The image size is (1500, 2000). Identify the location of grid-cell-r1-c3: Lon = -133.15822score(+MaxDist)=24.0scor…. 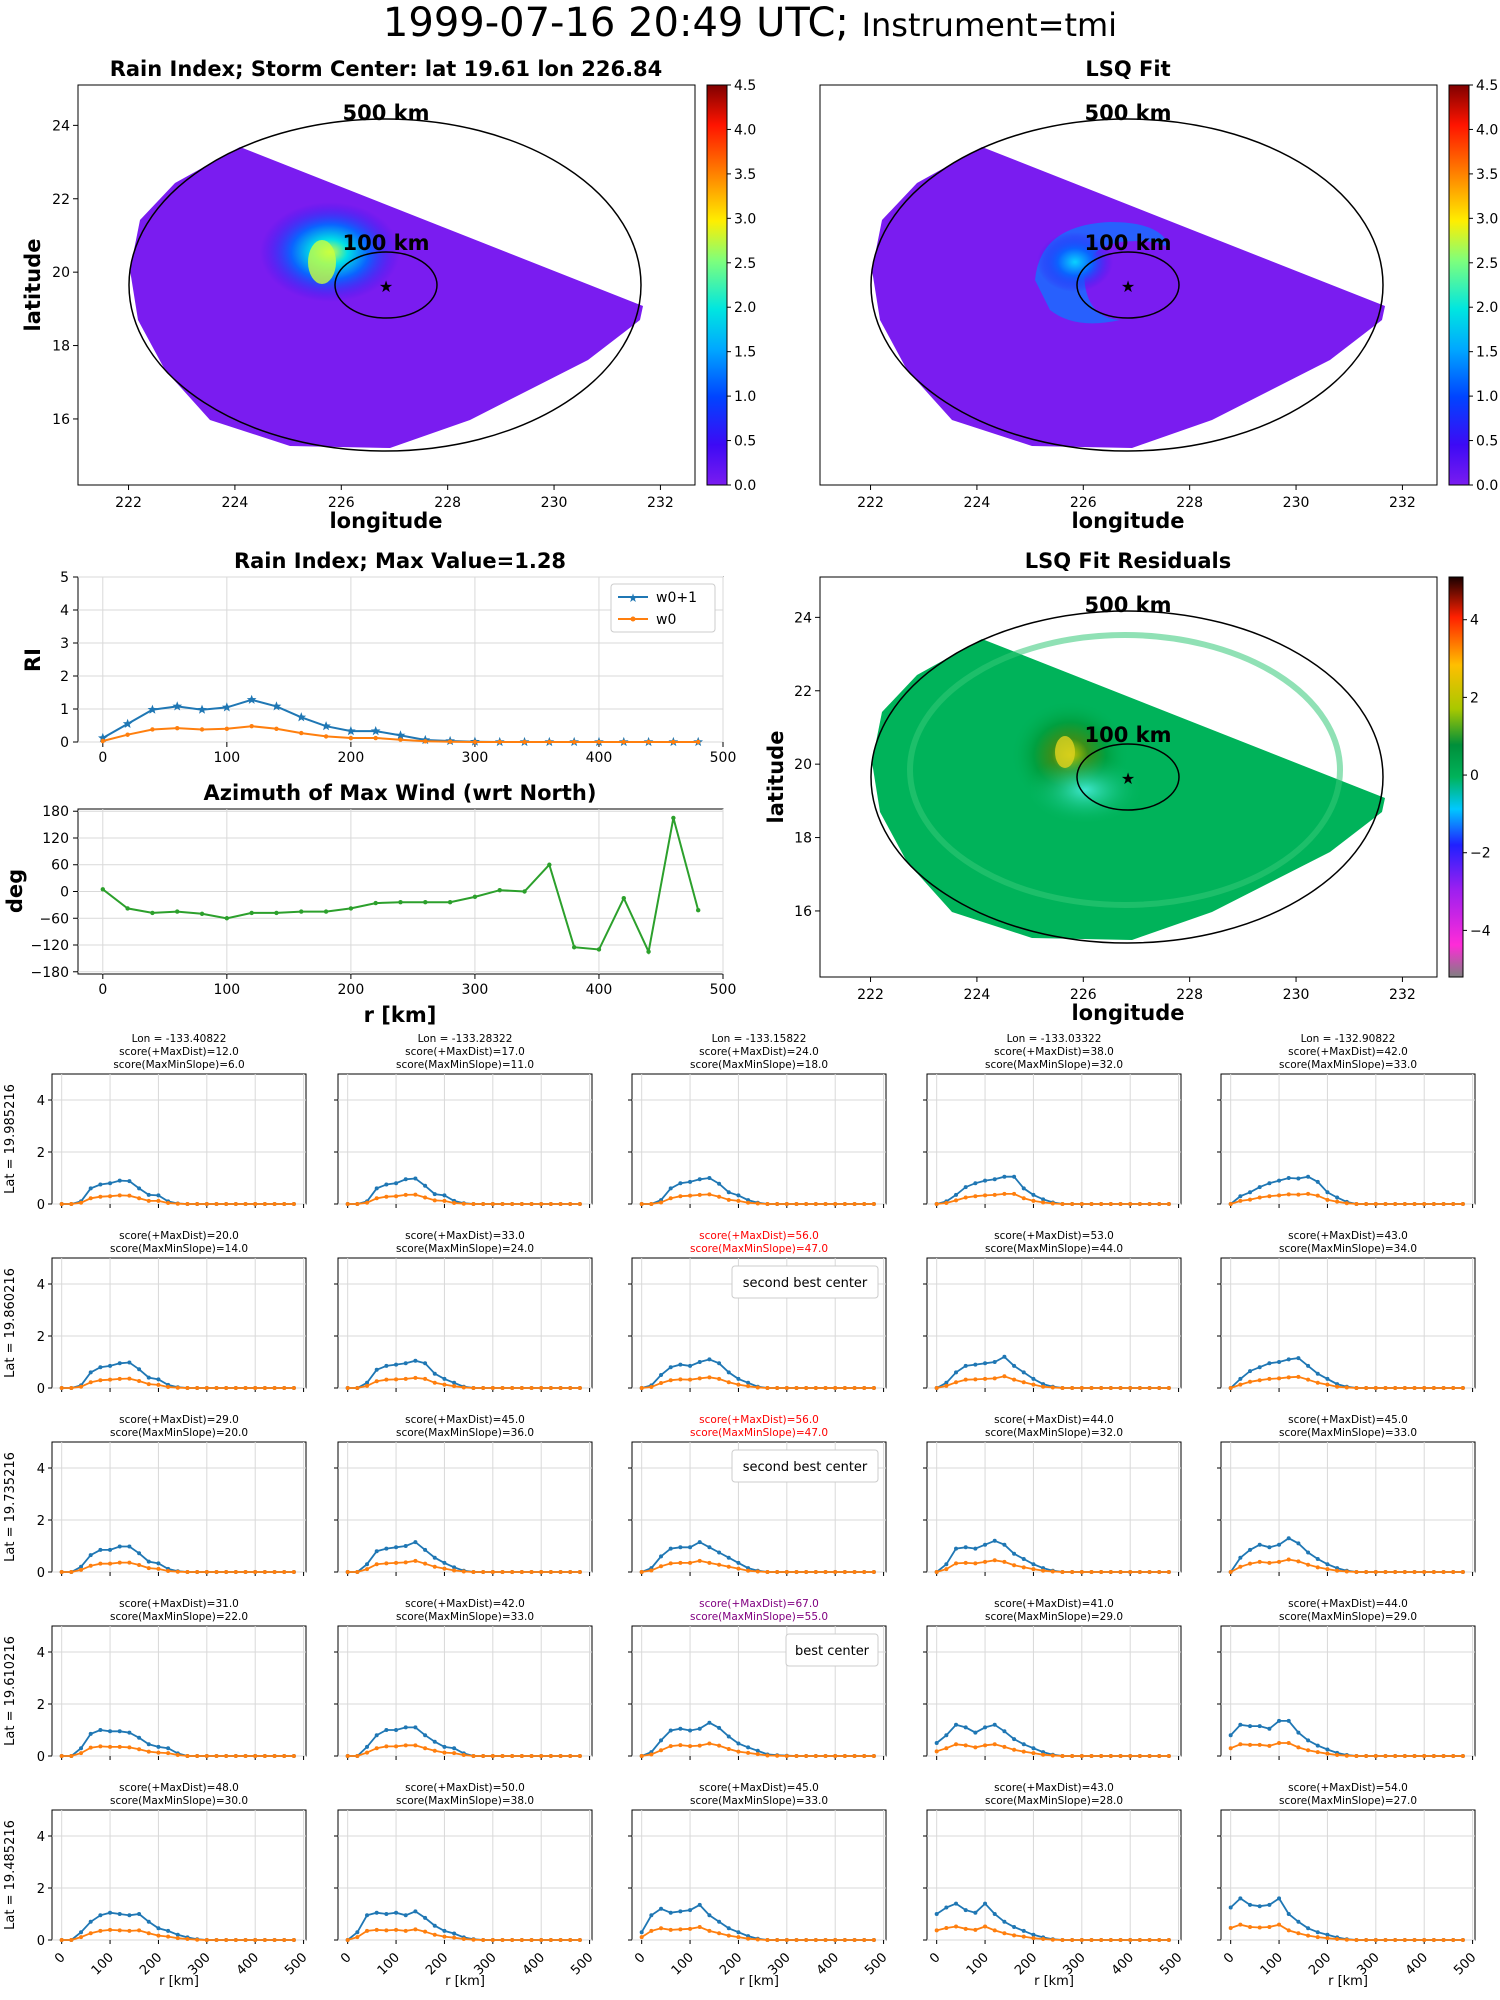
(757, 1120).